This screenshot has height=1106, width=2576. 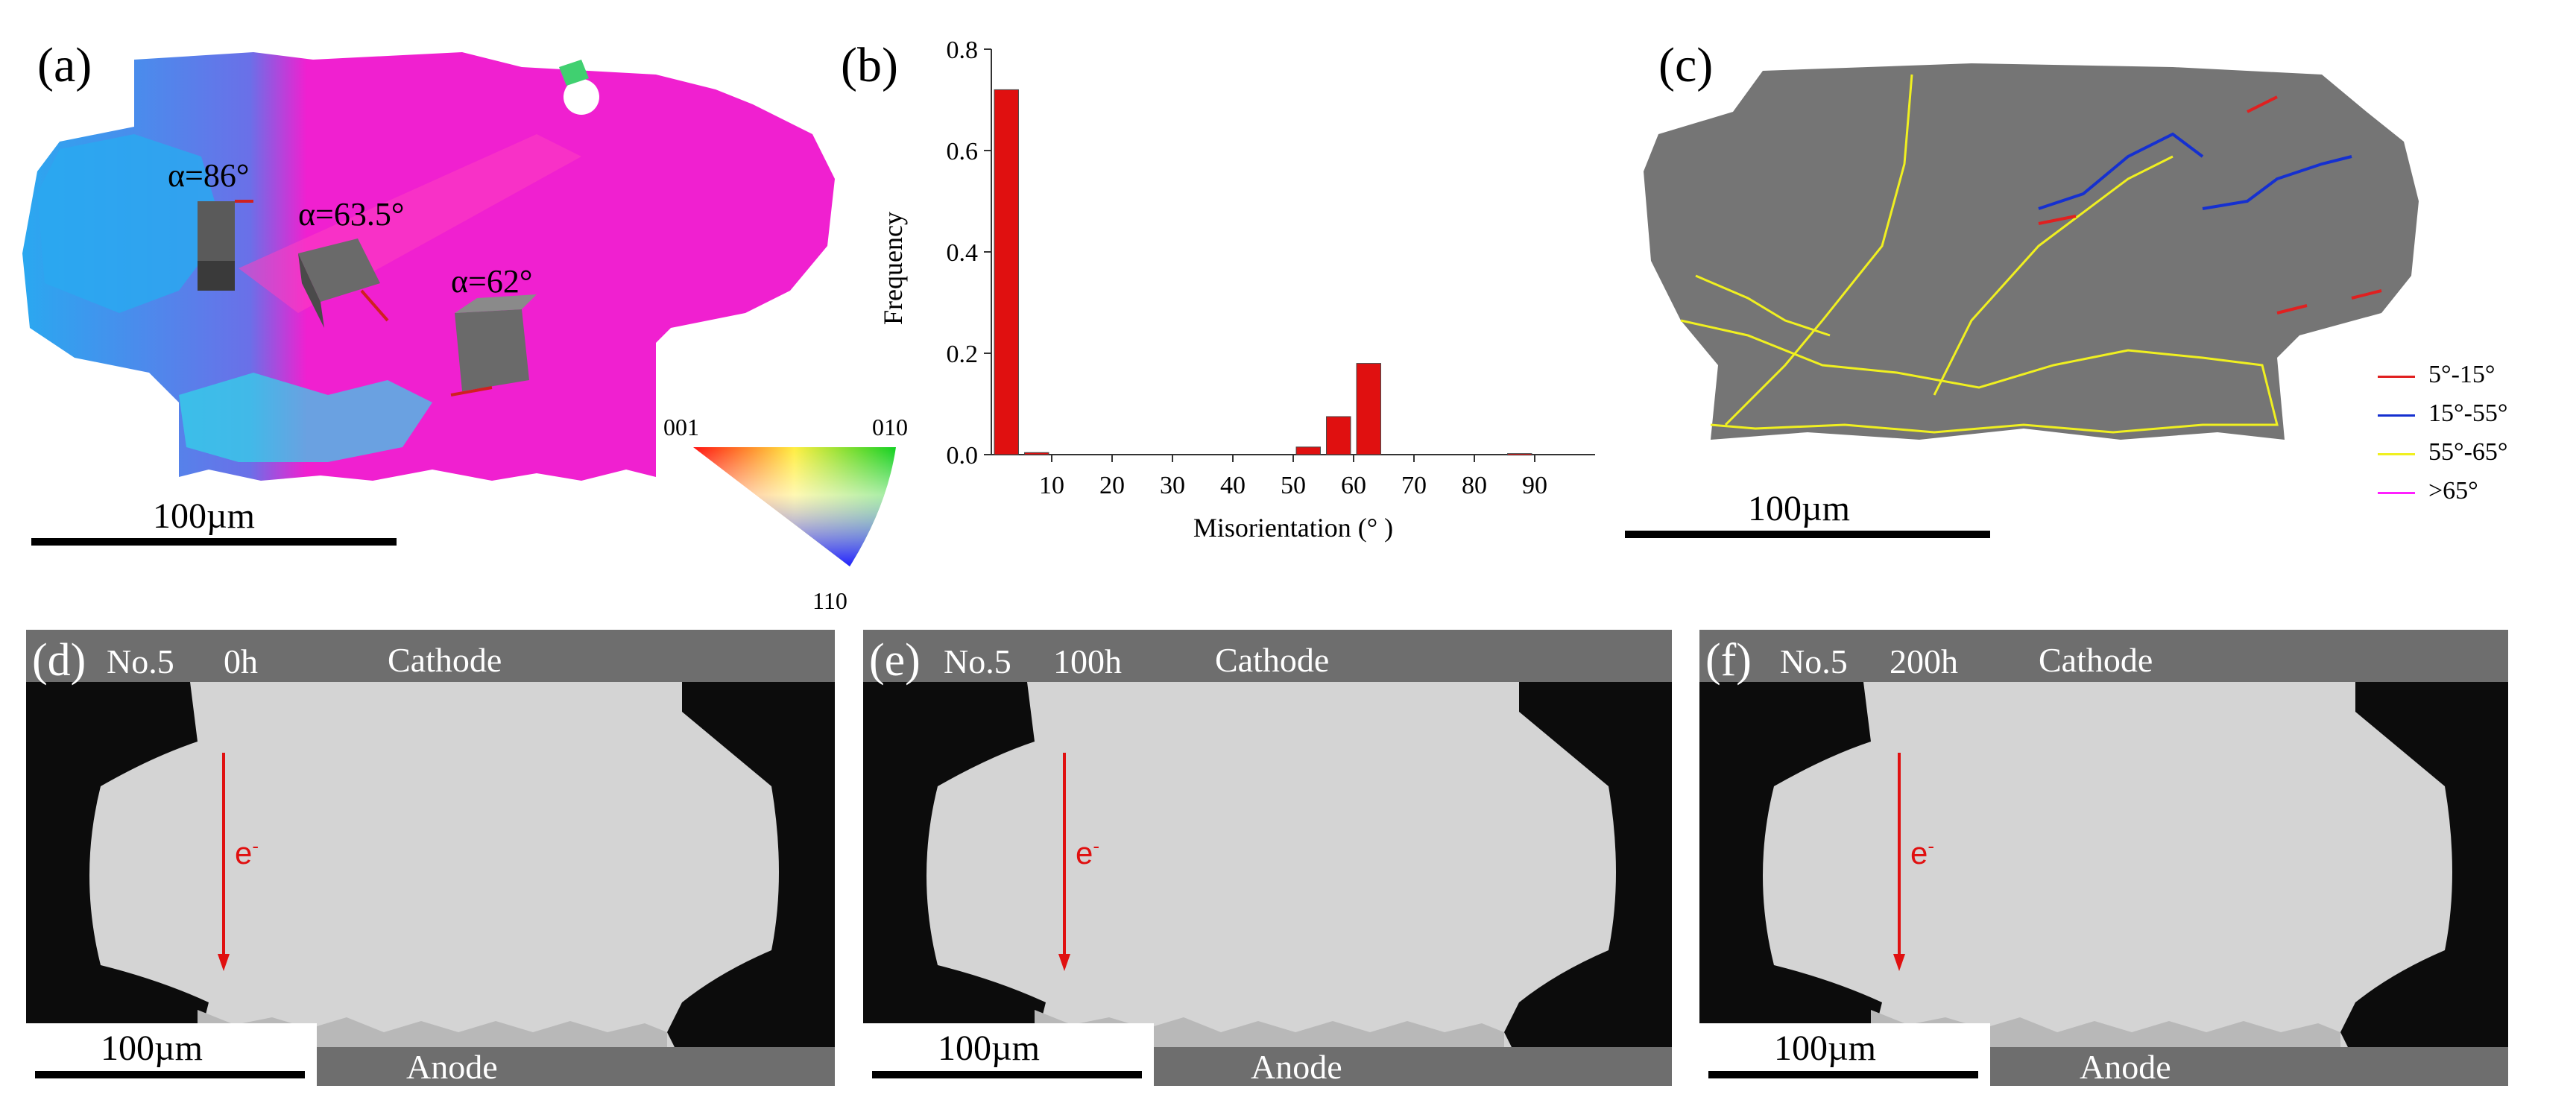 I want to click on ebsd-boundary-map, so click(x=2031, y=251).